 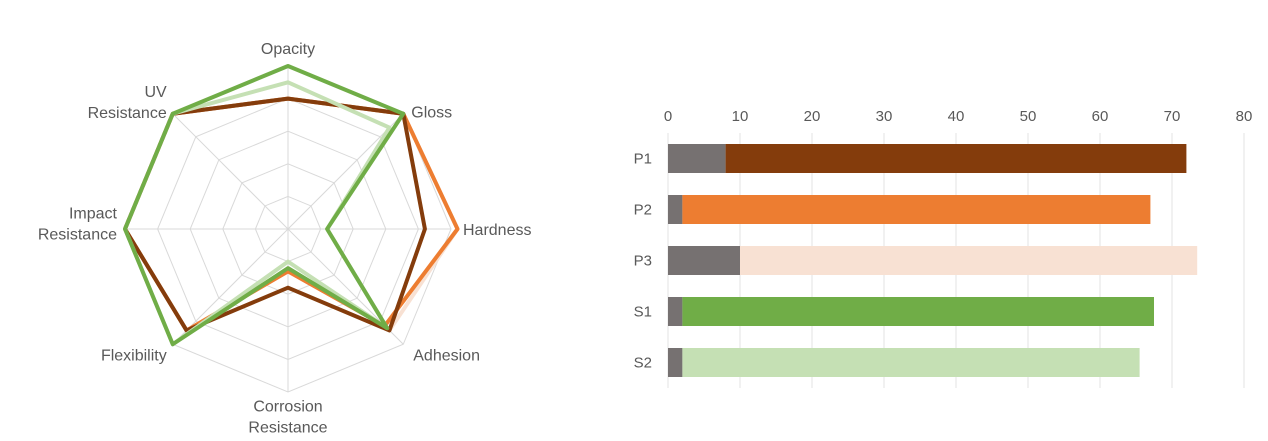 I want to click on radar-axis-label: Hardness, so click(x=497, y=230).